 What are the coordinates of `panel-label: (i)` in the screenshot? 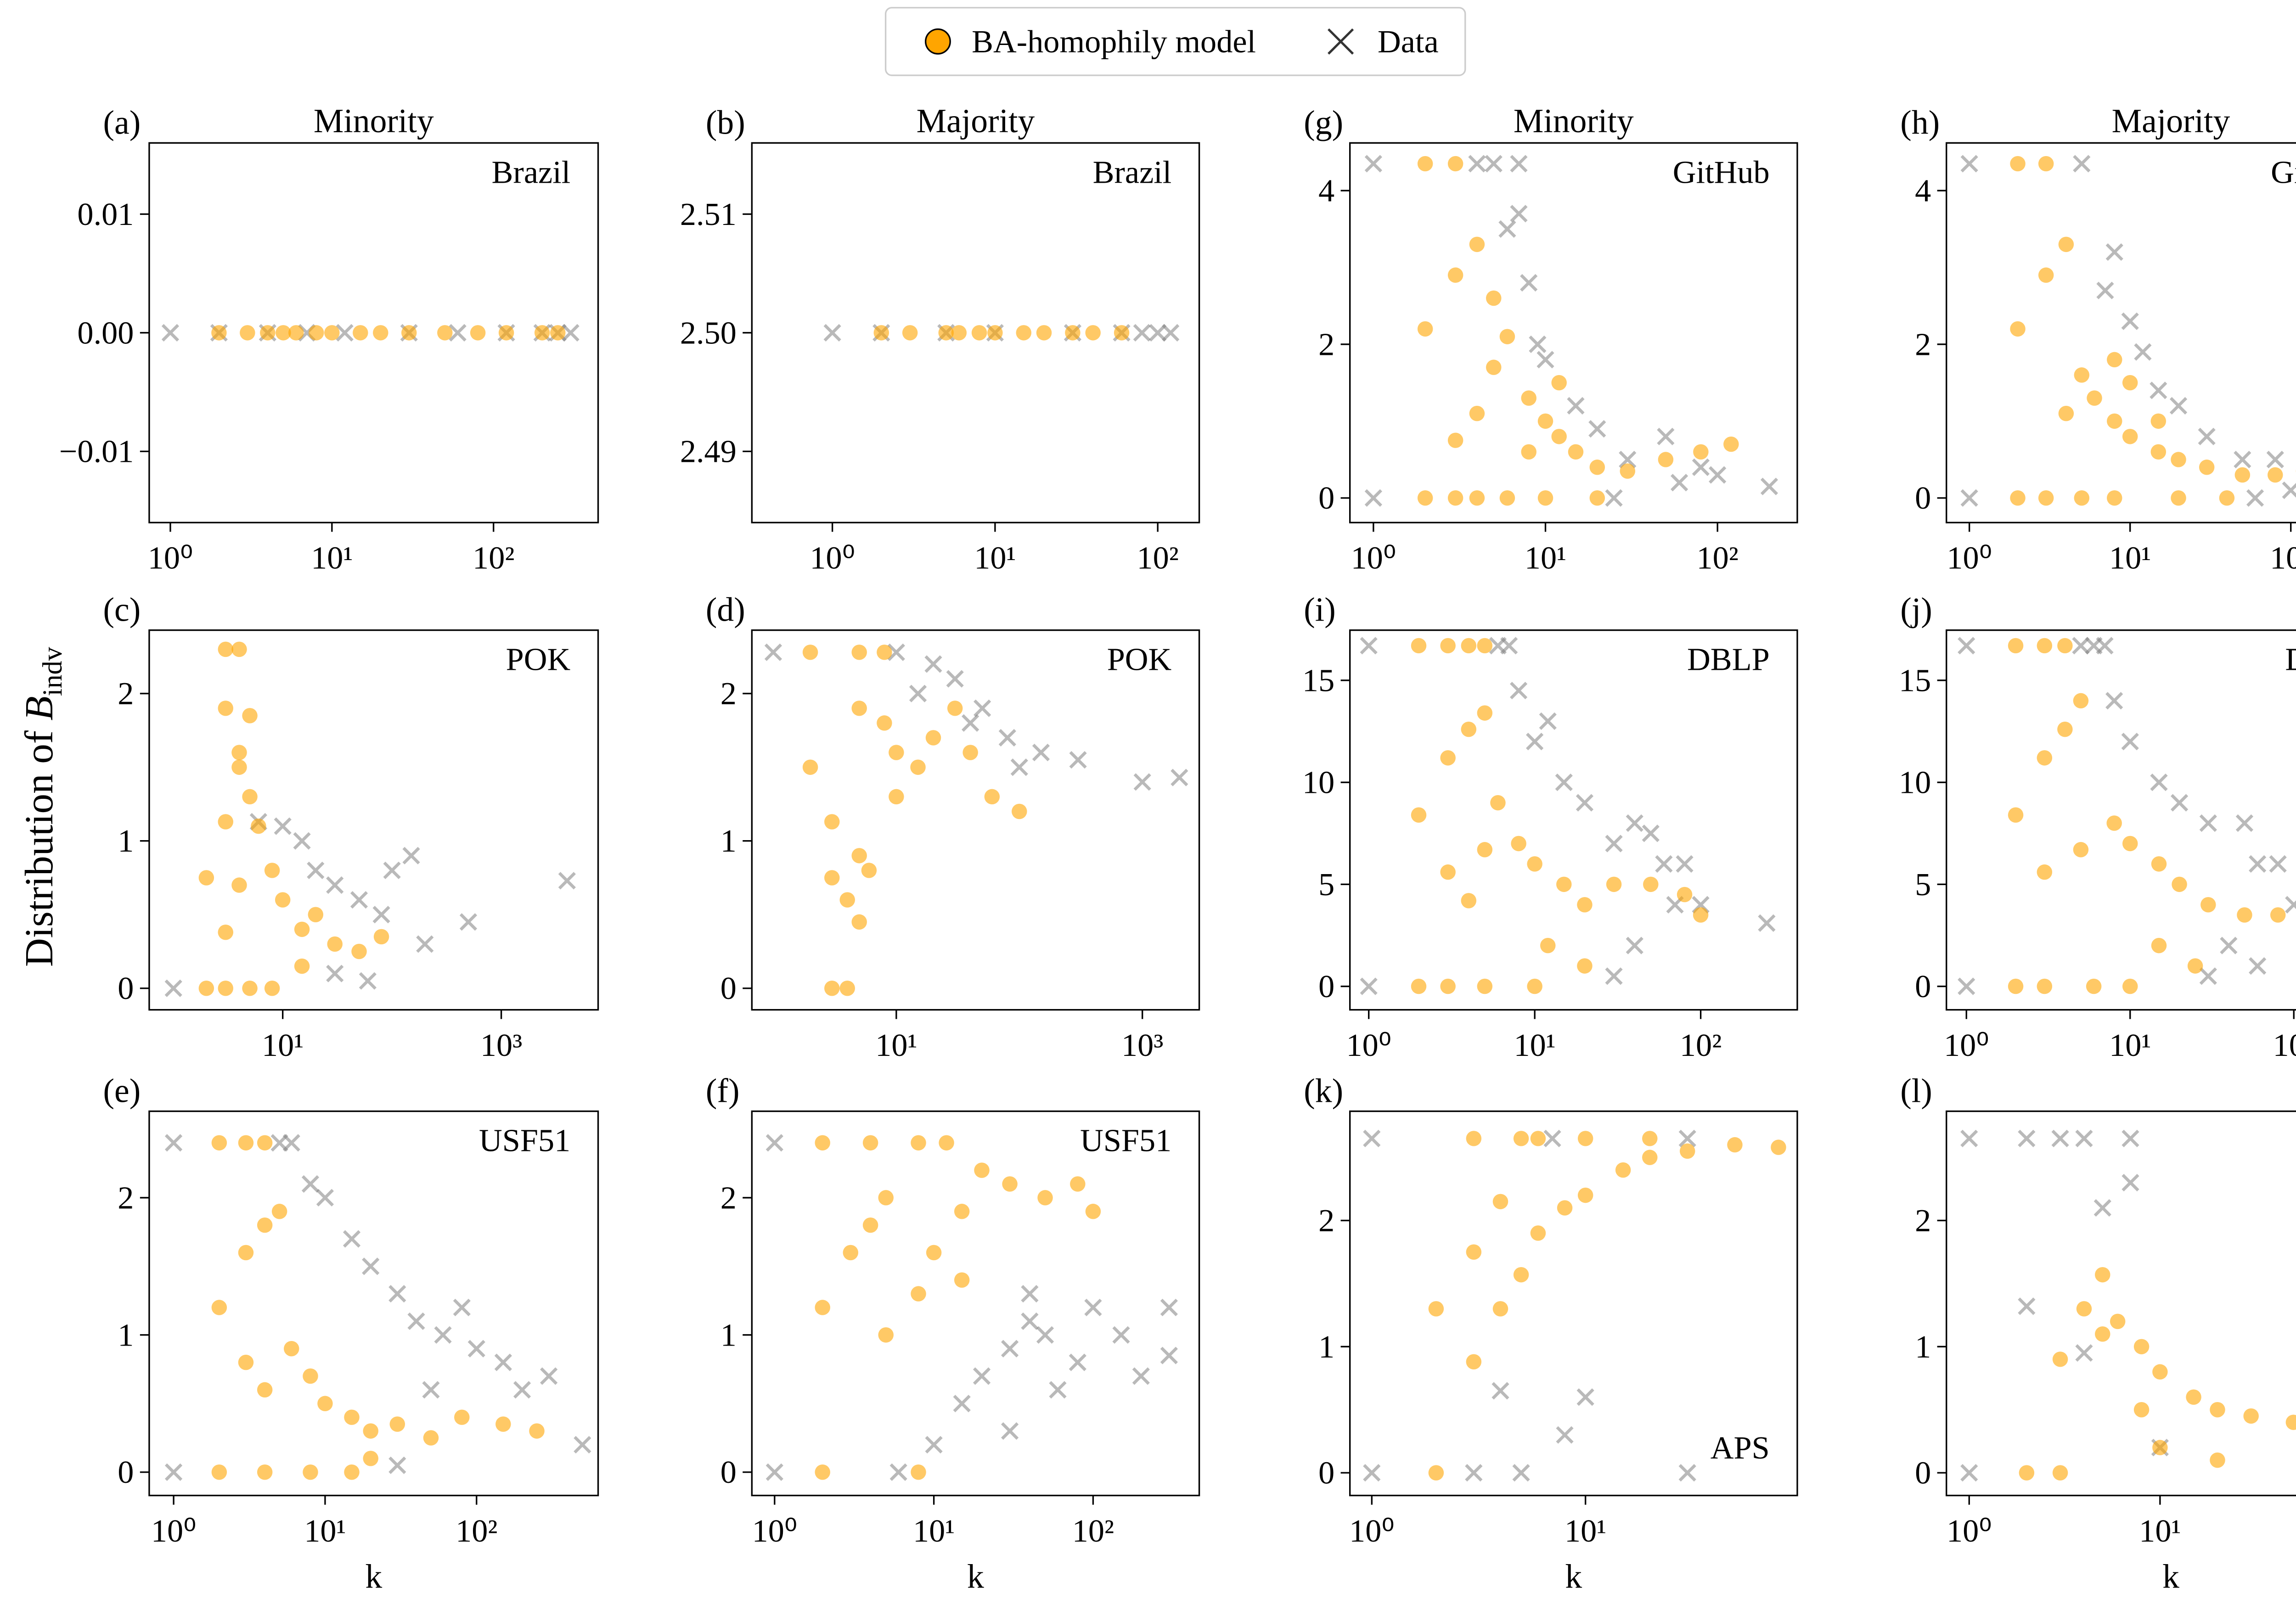 It's located at (1320, 609).